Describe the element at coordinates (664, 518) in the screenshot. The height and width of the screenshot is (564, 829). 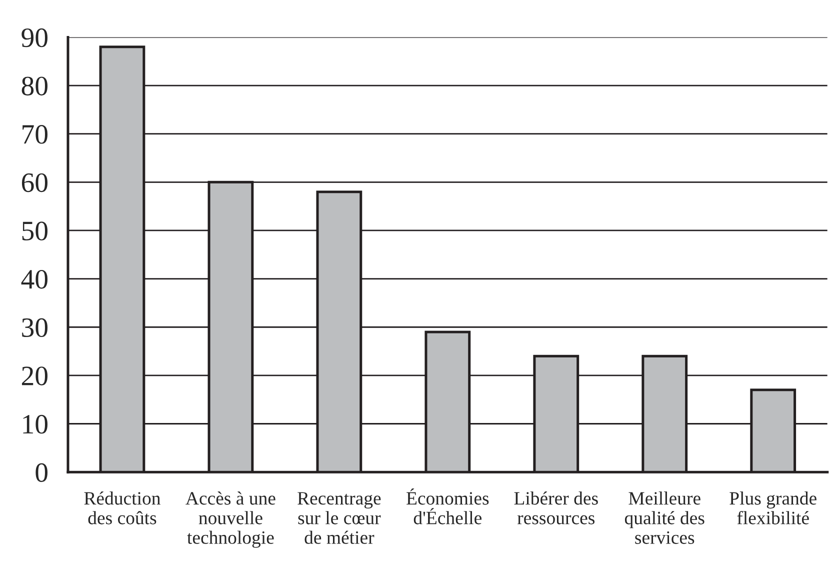
I see `x-tick-label: Meilleure qualité des services` at that location.